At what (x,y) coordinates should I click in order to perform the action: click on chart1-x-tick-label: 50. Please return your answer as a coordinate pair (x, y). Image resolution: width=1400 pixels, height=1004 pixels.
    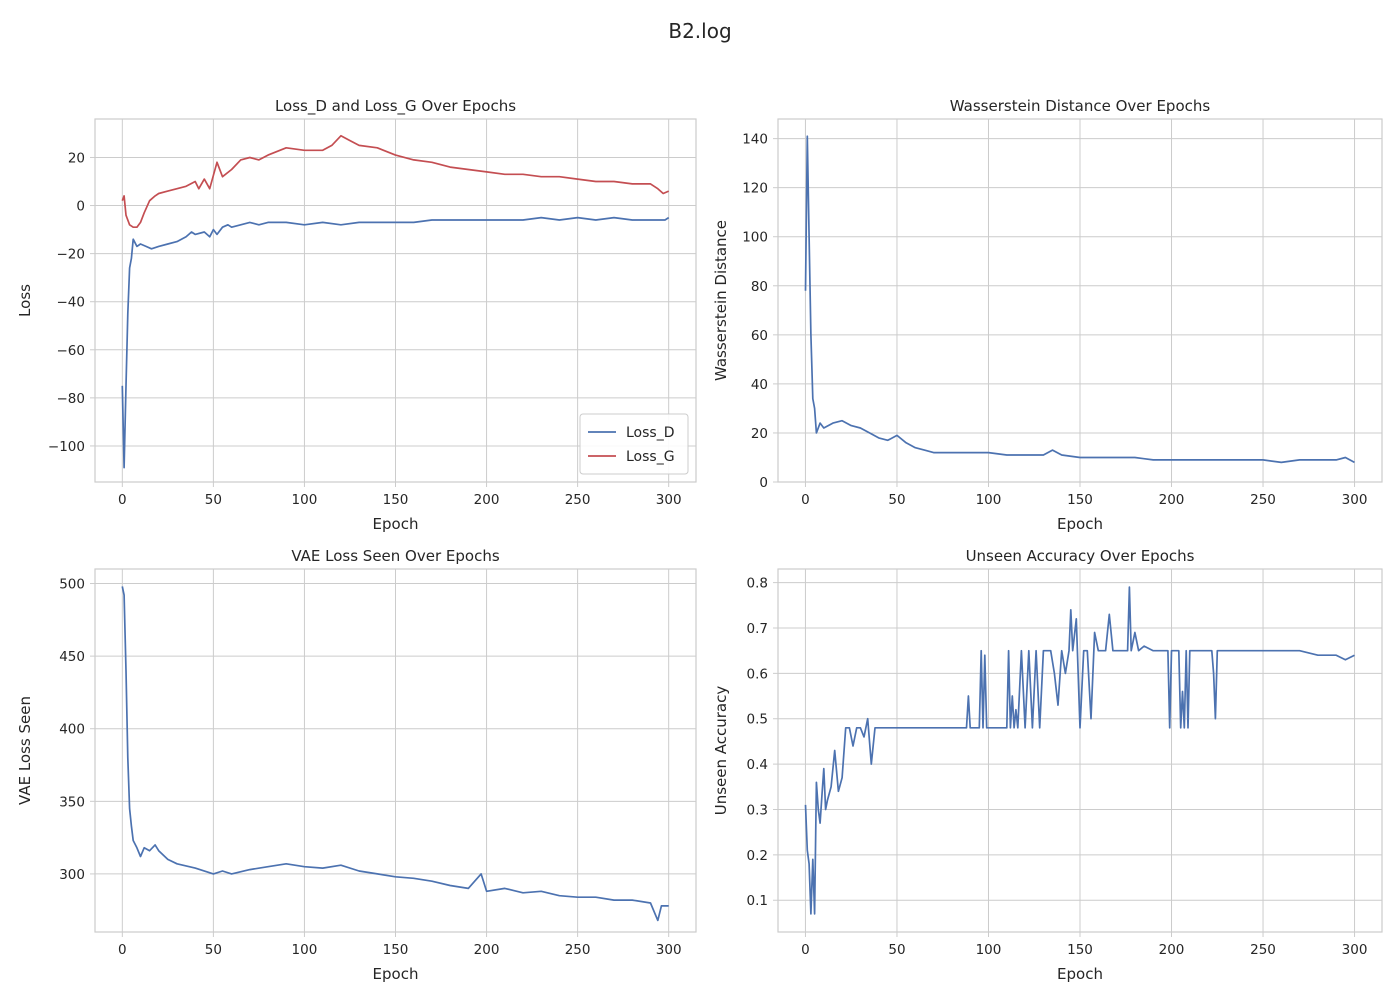
    Looking at the image, I should click on (213, 500).